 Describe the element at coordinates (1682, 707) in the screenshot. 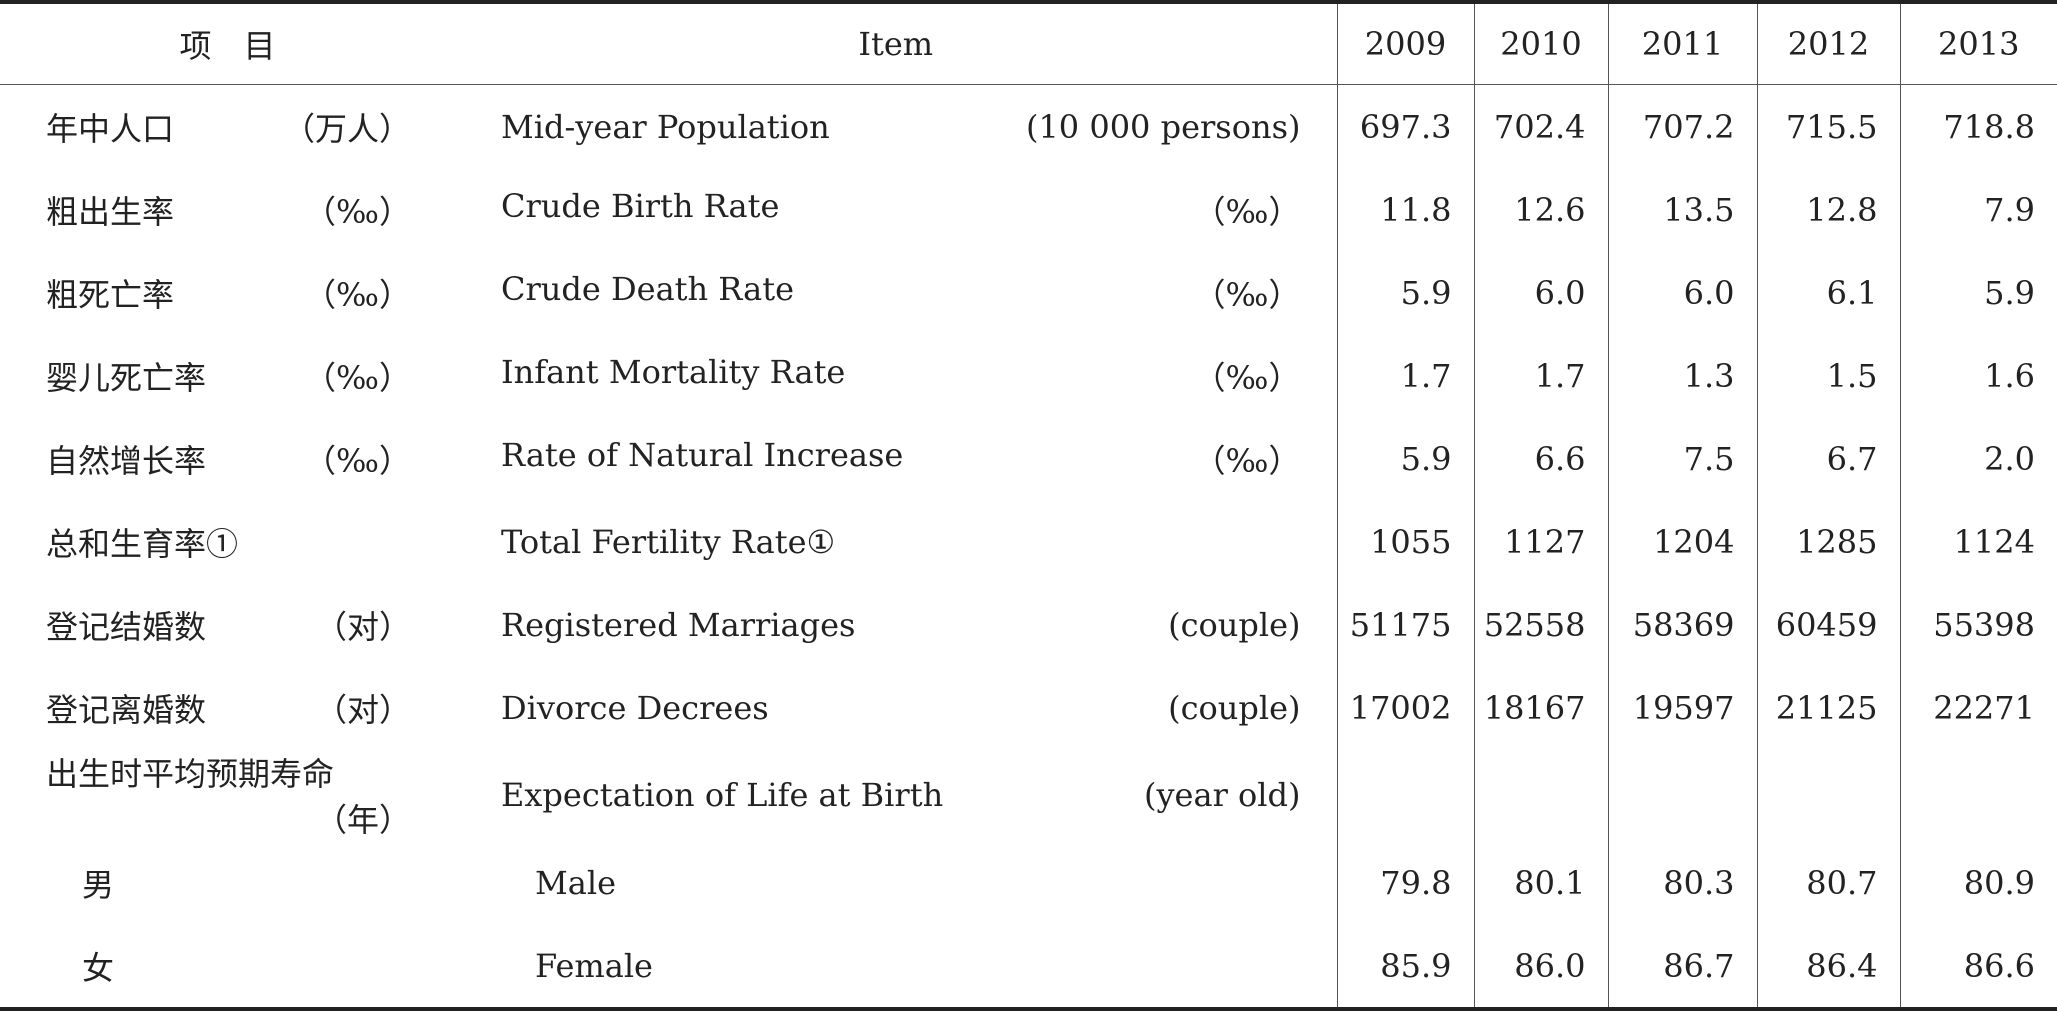

I see `cell-2011: 19597` at that location.